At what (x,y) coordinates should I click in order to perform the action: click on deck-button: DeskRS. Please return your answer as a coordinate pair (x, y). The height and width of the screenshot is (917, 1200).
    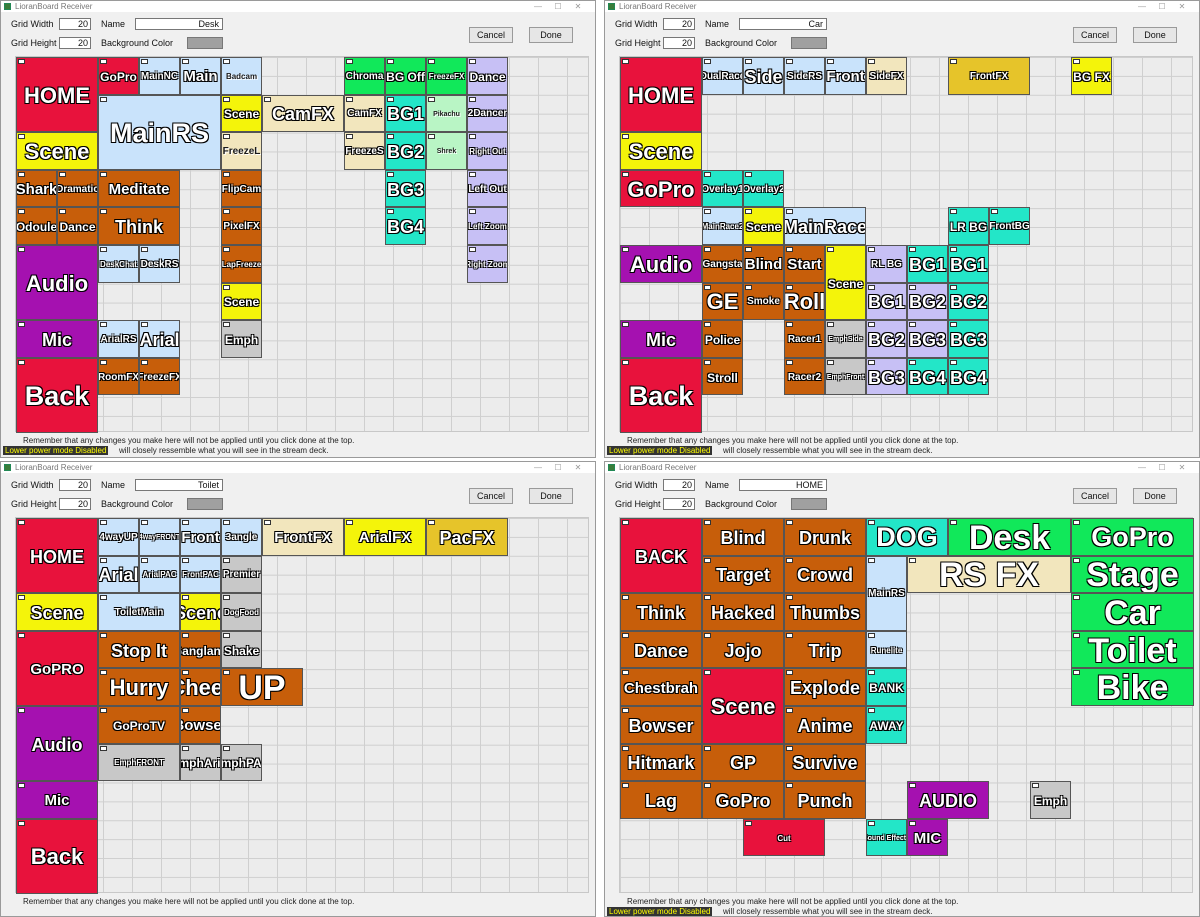
    Looking at the image, I should click on (159, 264).